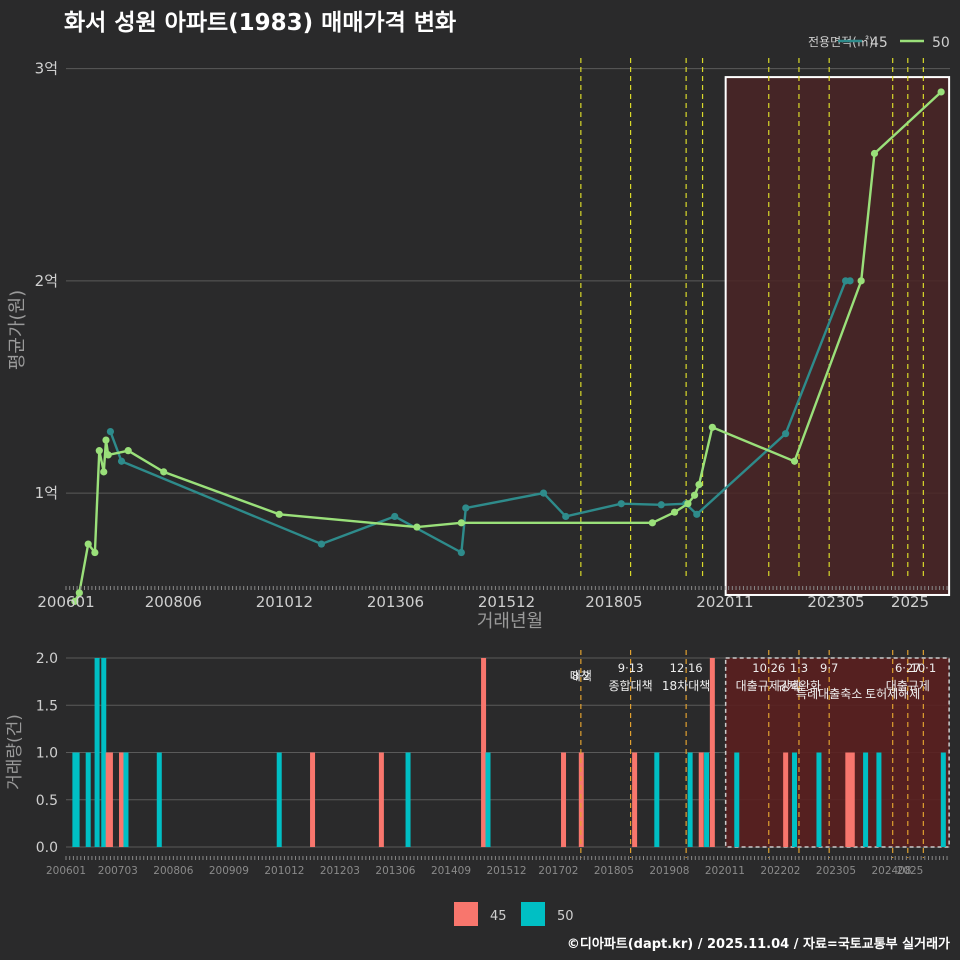 The height and width of the screenshot is (960, 960). I want to click on volume-y-axis-title: 거래량(건), so click(15, 752).